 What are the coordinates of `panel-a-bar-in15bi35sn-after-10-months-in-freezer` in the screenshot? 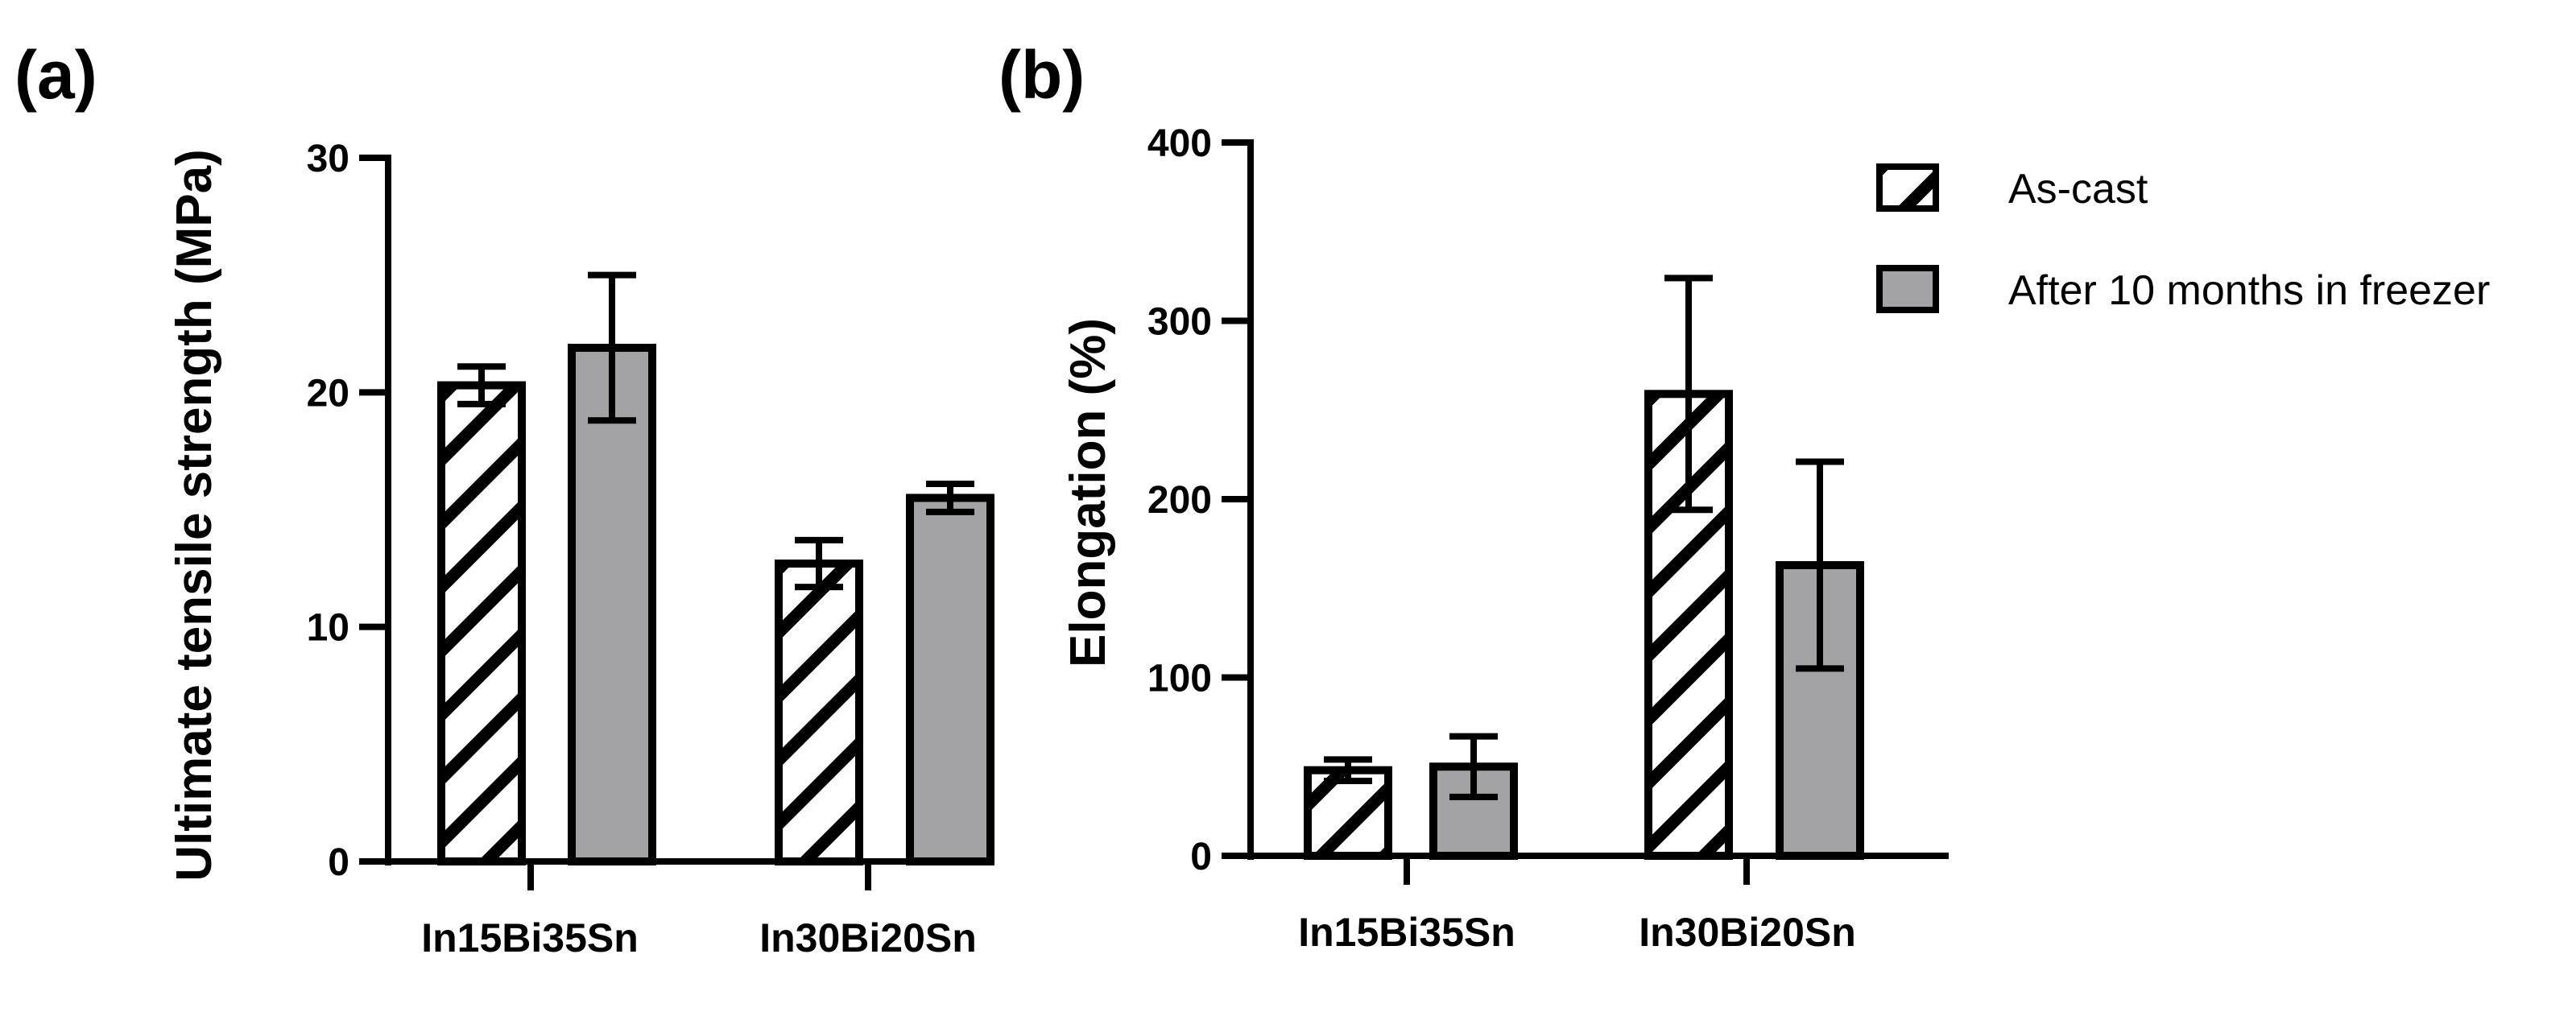 It's located at (612, 604).